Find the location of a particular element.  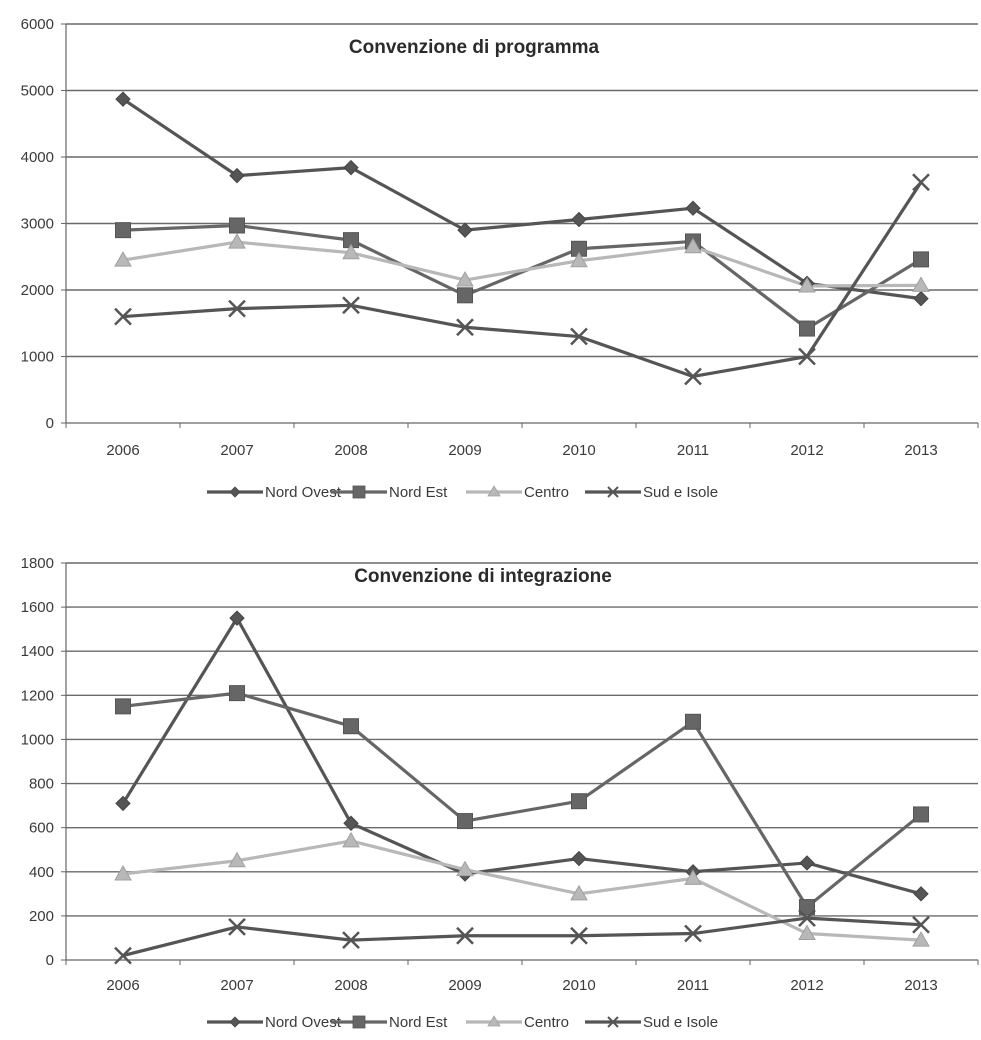

y-tick-label: 800 is located at coordinates (41, 784).